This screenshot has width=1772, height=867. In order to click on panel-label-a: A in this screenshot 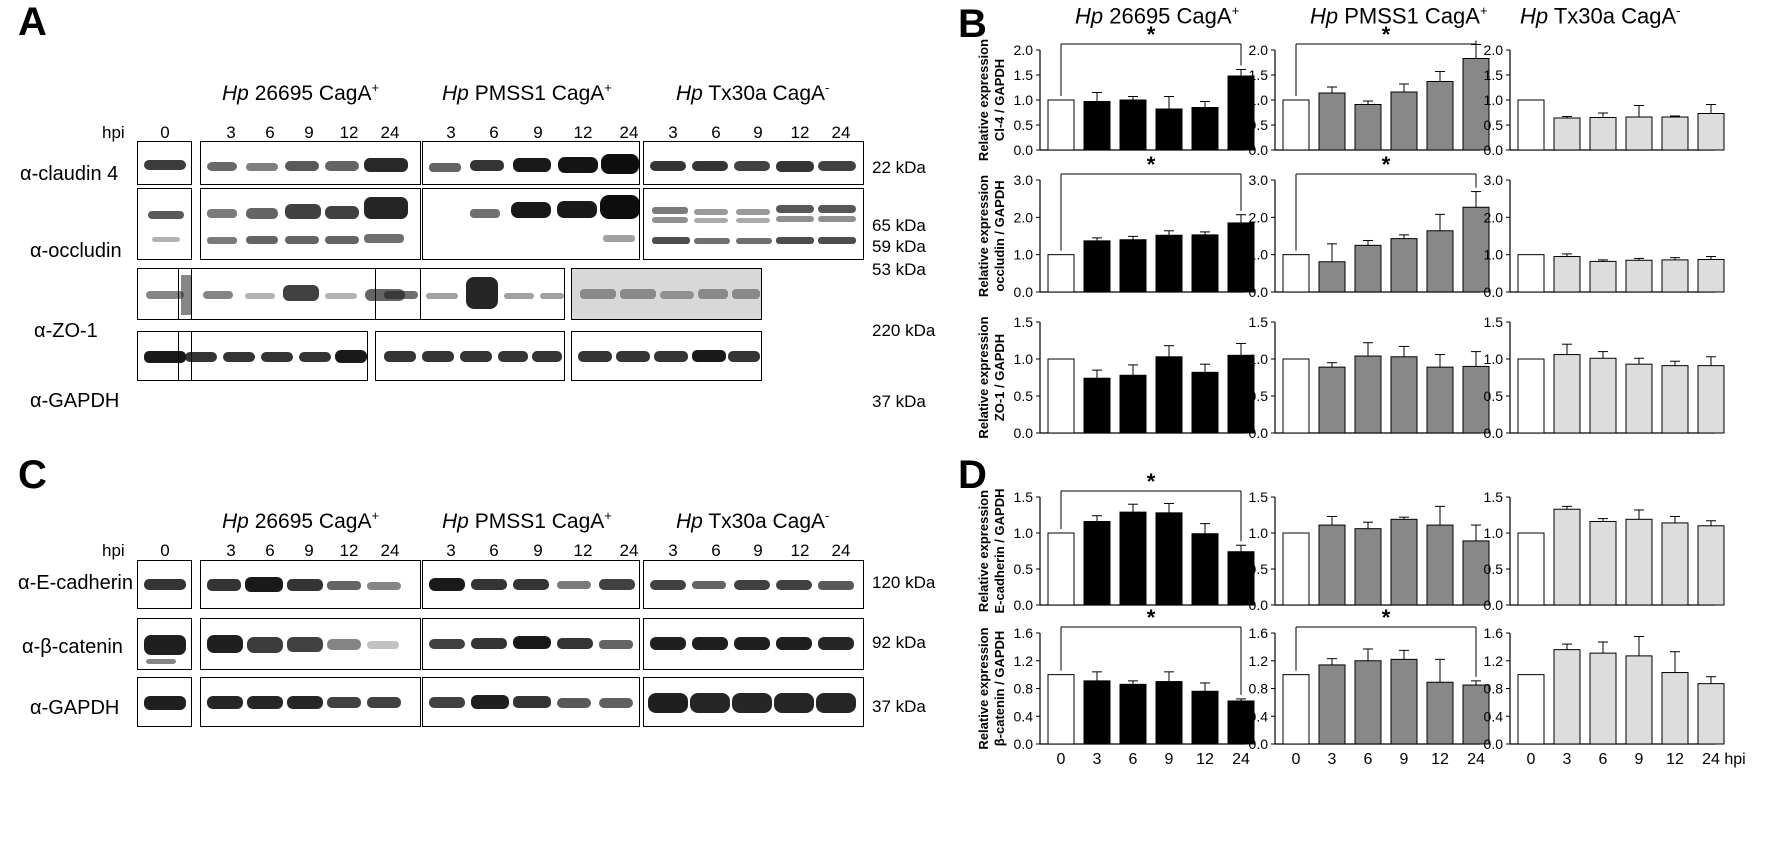, I will do `click(32, 22)`.